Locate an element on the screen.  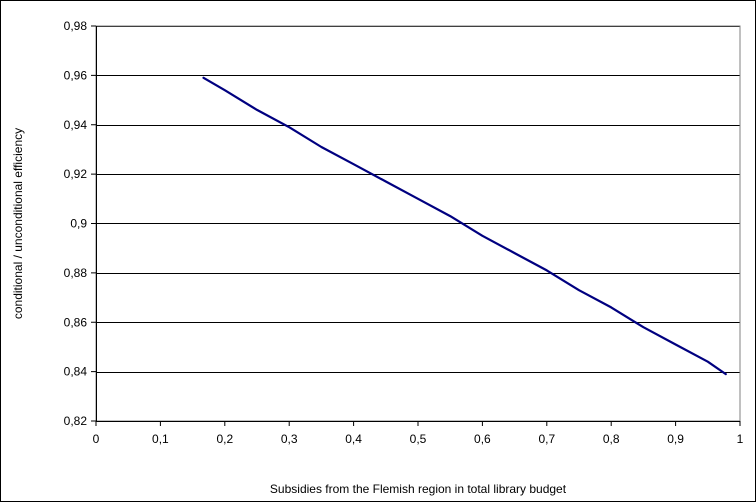
y-tick-label: 0,98 is located at coordinates (76, 26).